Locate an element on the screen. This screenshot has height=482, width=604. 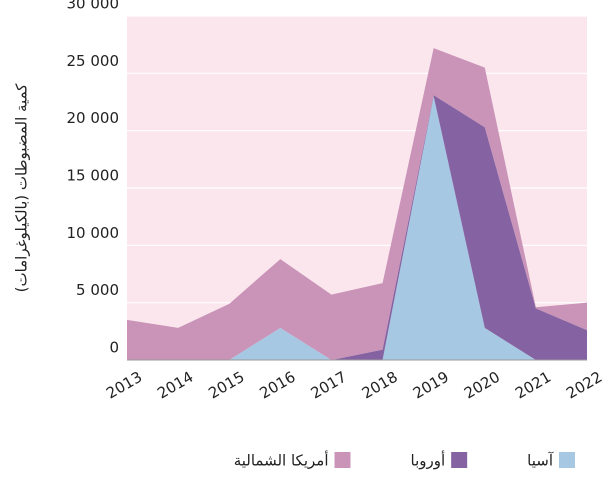
legend-label: أمريكا الشمالية is located at coordinates (281, 460).